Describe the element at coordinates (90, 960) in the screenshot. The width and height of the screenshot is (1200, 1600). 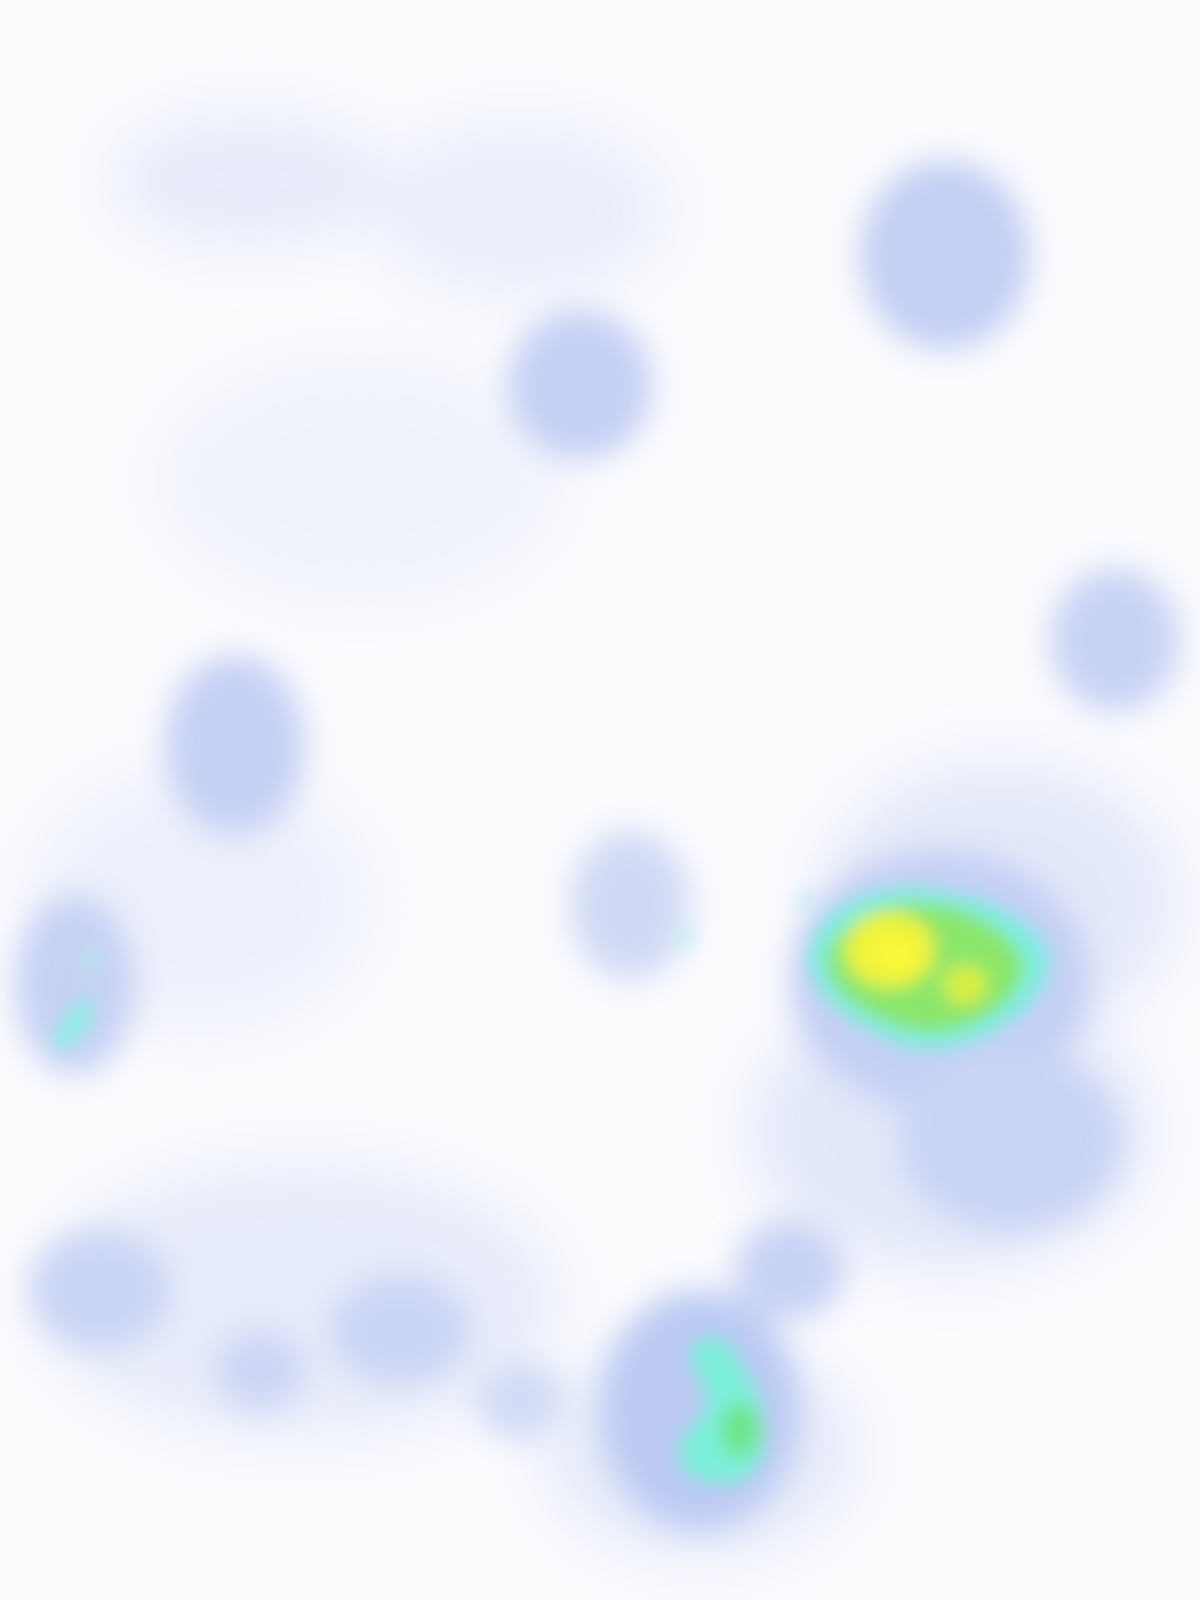
I see `left-edge-spark` at that location.